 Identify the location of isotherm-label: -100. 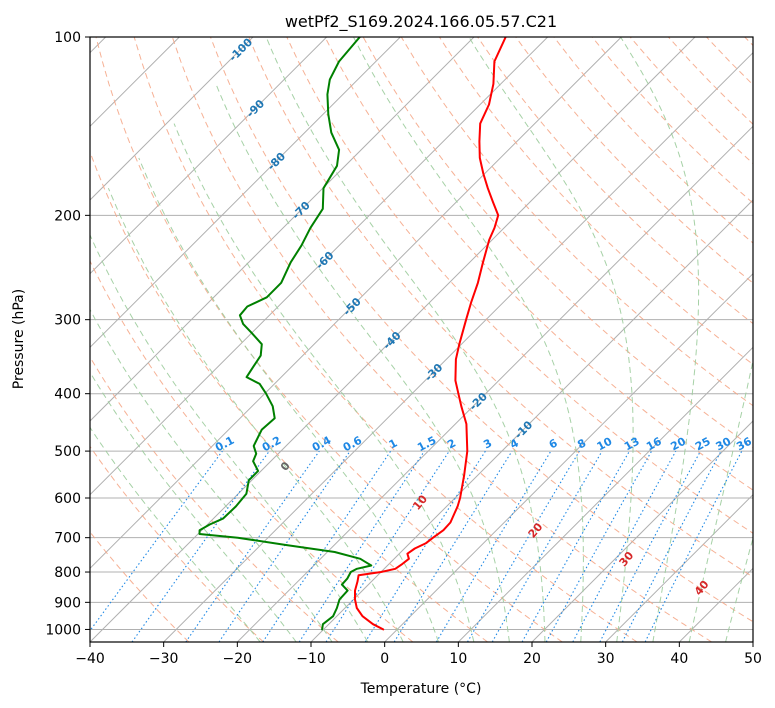
(240, 49).